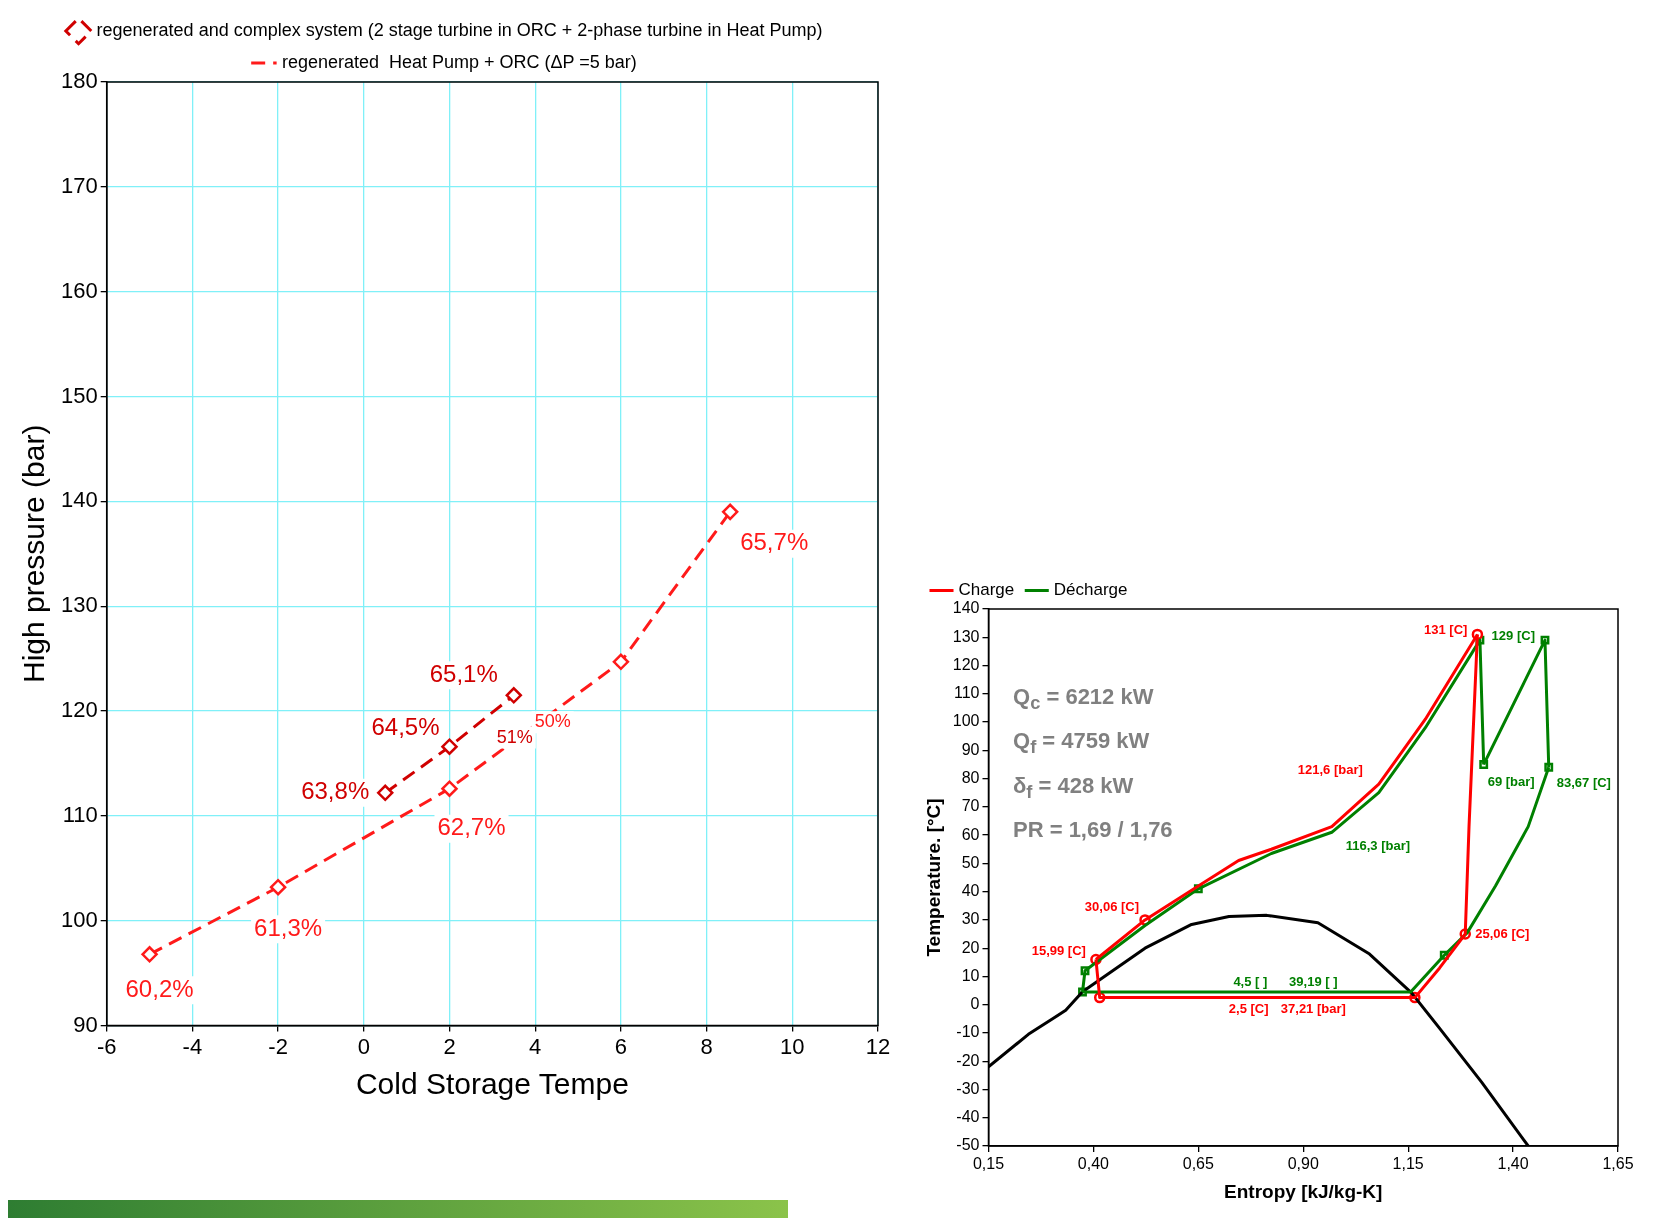 The height and width of the screenshot is (1227, 1656). What do you see at coordinates (363, 1046) in the screenshot?
I see `x-tick-label: 0` at bounding box center [363, 1046].